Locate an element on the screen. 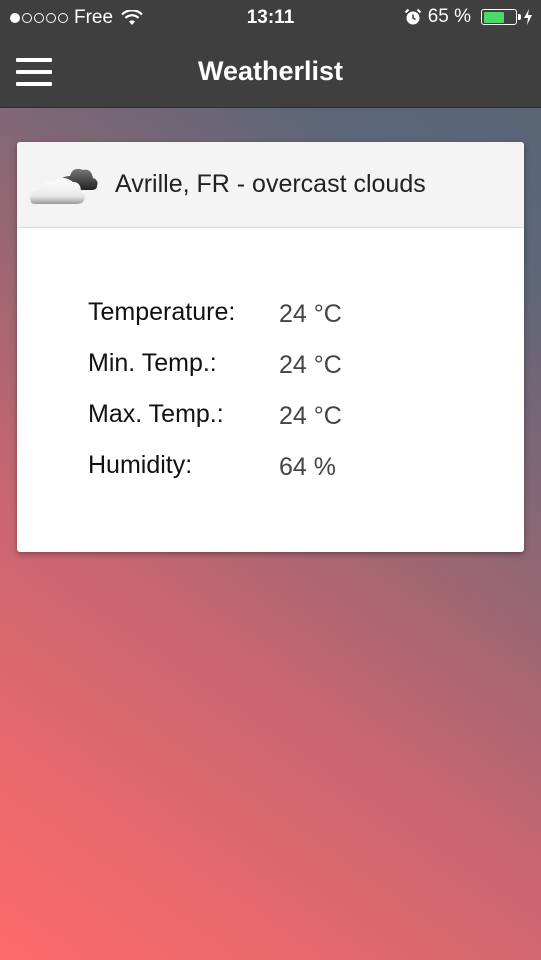 The height and width of the screenshot is (960, 541). battery-fill is located at coordinates (494, 17).